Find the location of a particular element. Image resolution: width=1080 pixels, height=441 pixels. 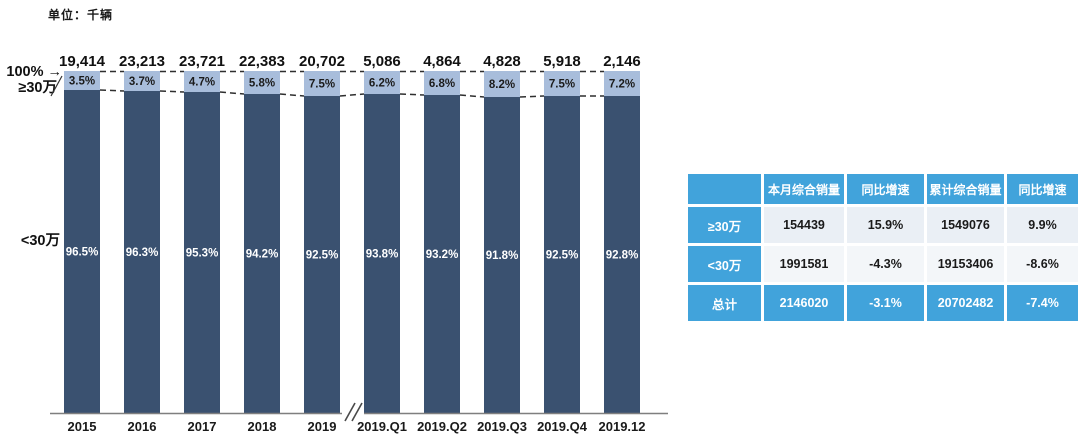

table-value-cell: -7.4% is located at coordinates (1042, 303).